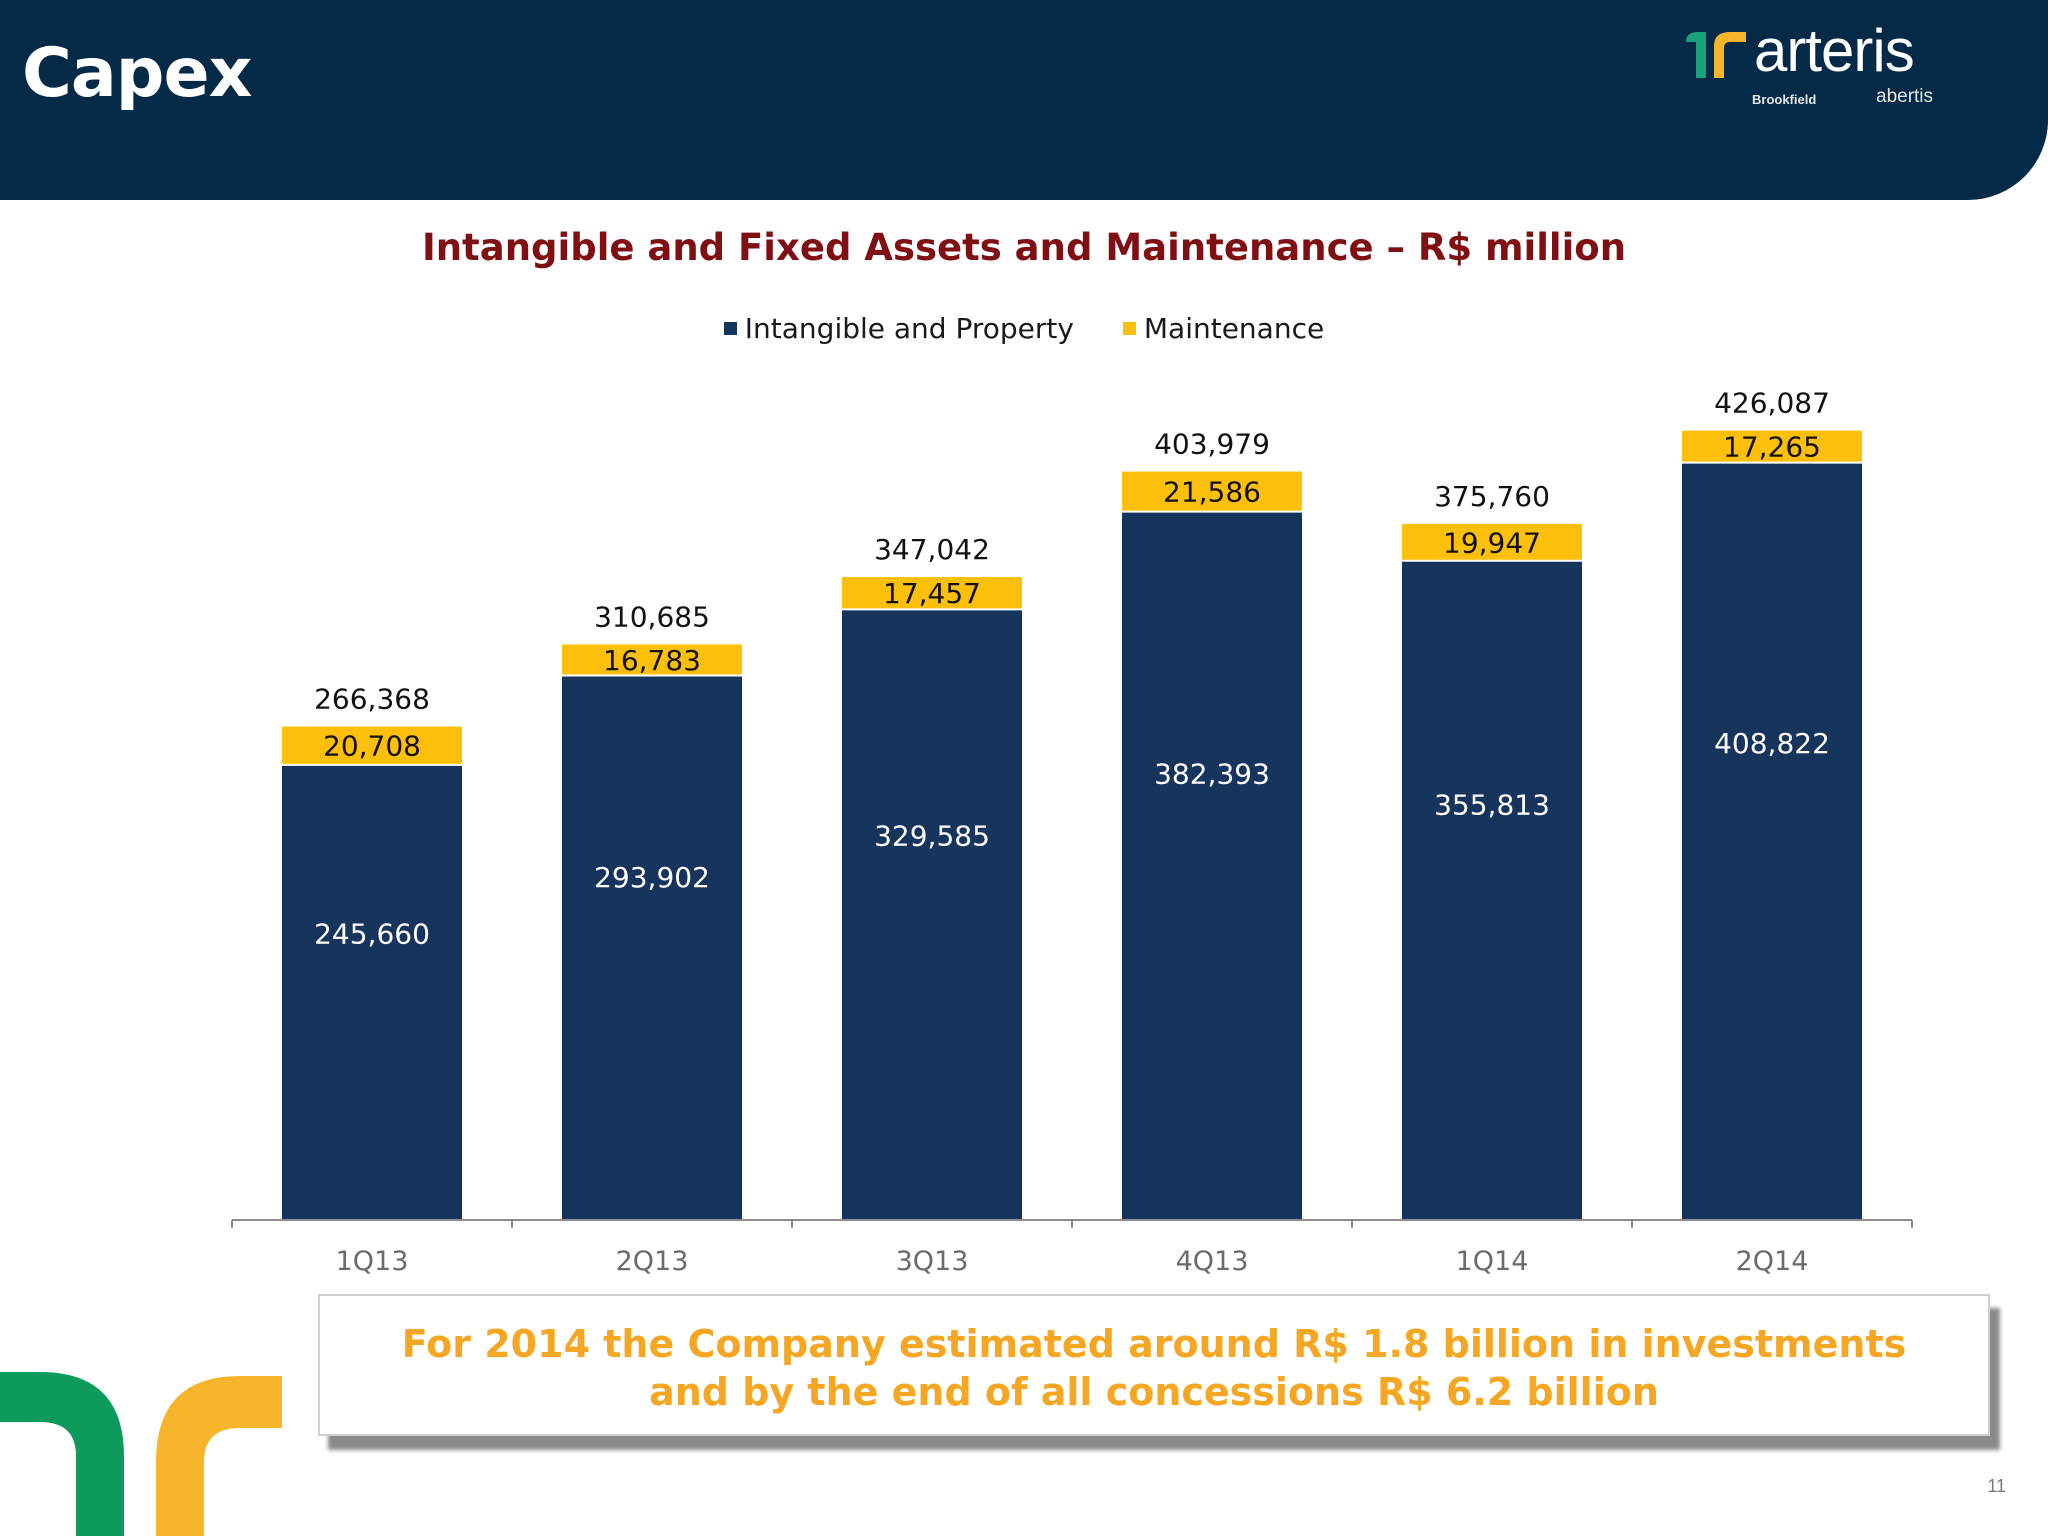 This screenshot has height=1536, width=2048. What do you see at coordinates (1905, 96) in the screenshot?
I see `logo-abertis: abertis` at bounding box center [1905, 96].